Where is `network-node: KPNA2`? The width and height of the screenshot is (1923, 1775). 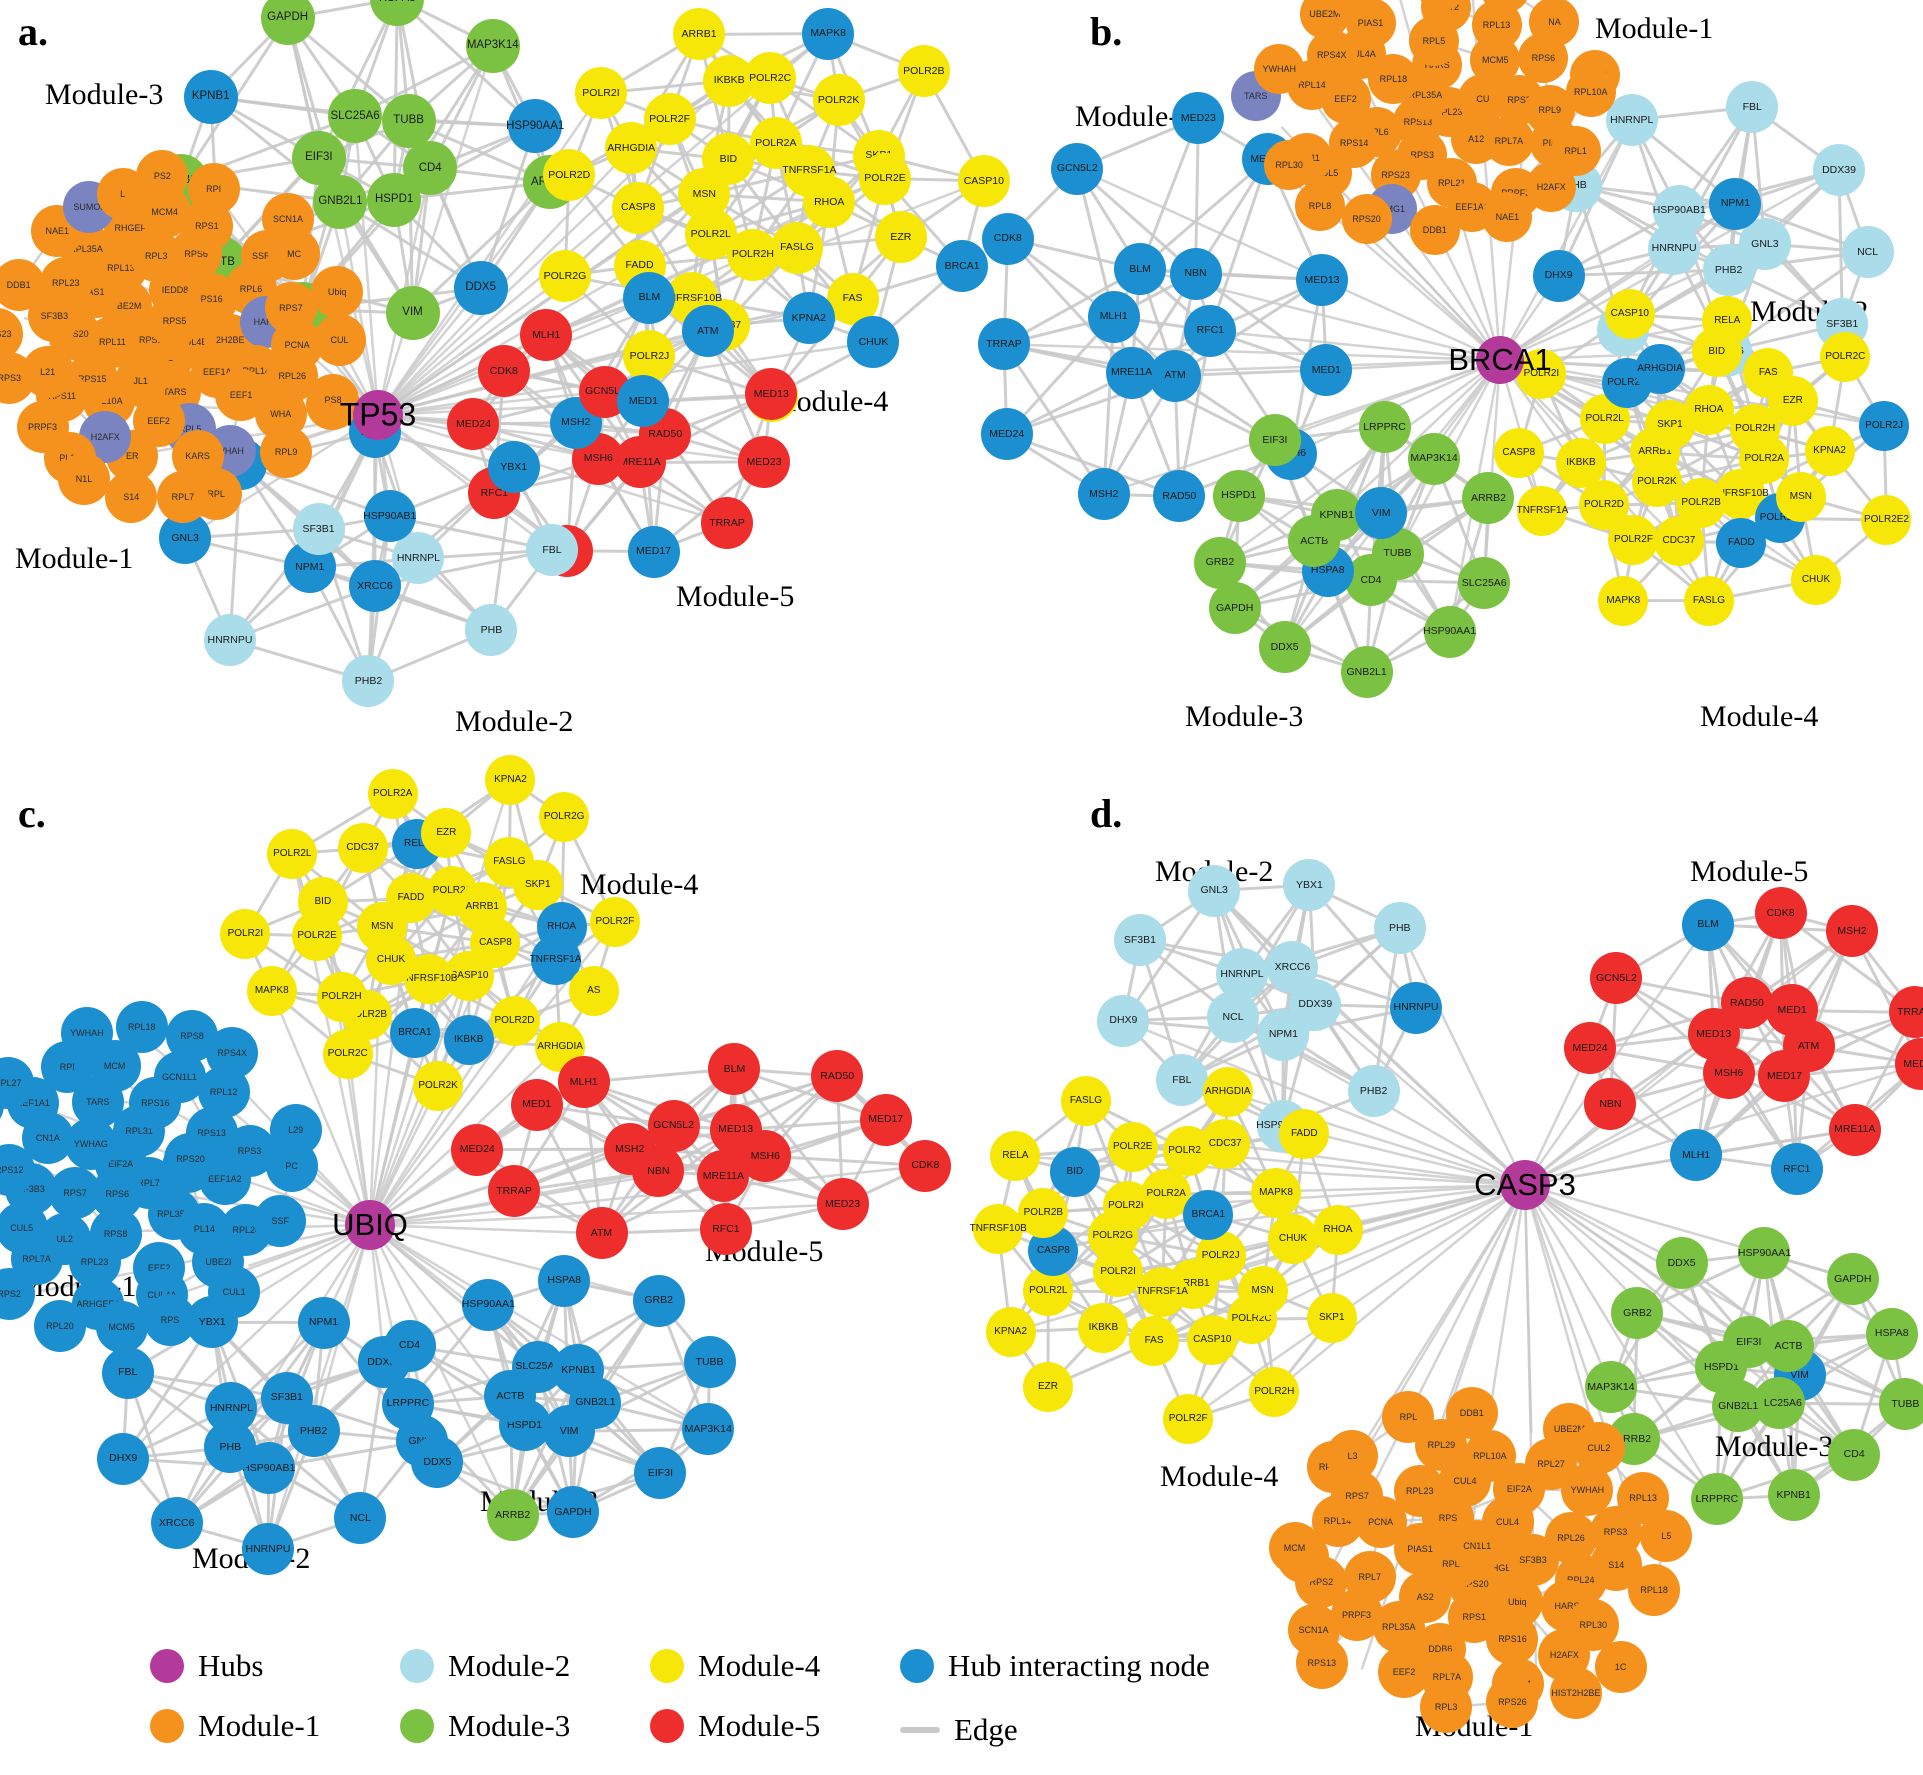 network-node: KPNA2 is located at coordinates (808, 318).